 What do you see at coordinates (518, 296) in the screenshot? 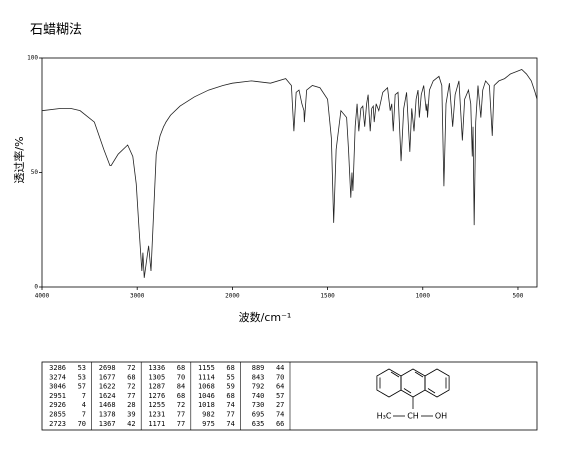
I see `x-tick-label: 500` at bounding box center [518, 296].